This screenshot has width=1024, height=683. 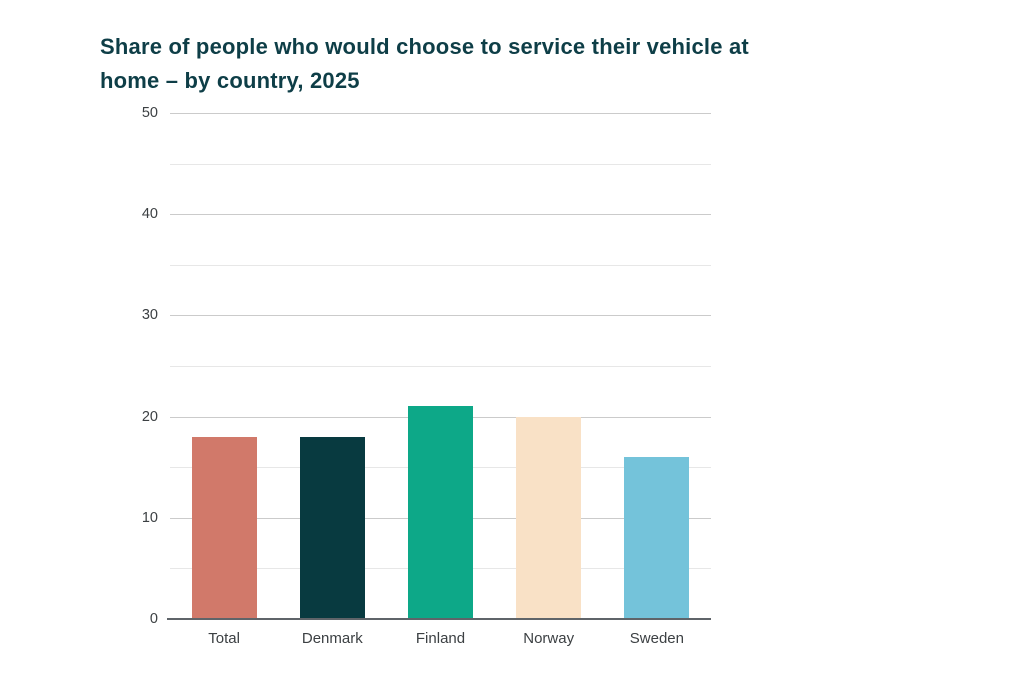 What do you see at coordinates (153, 619) in the screenshot?
I see `y-tick-label-0: 0` at bounding box center [153, 619].